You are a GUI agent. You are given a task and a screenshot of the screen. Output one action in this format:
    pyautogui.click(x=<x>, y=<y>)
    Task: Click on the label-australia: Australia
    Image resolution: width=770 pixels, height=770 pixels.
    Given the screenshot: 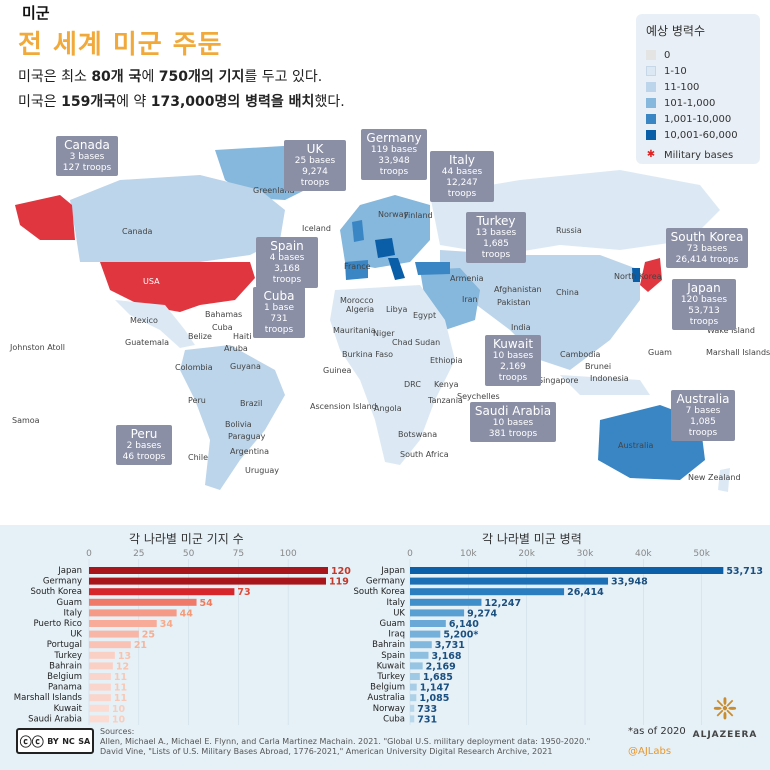 What is the action you would take?
    pyautogui.click(x=636, y=445)
    